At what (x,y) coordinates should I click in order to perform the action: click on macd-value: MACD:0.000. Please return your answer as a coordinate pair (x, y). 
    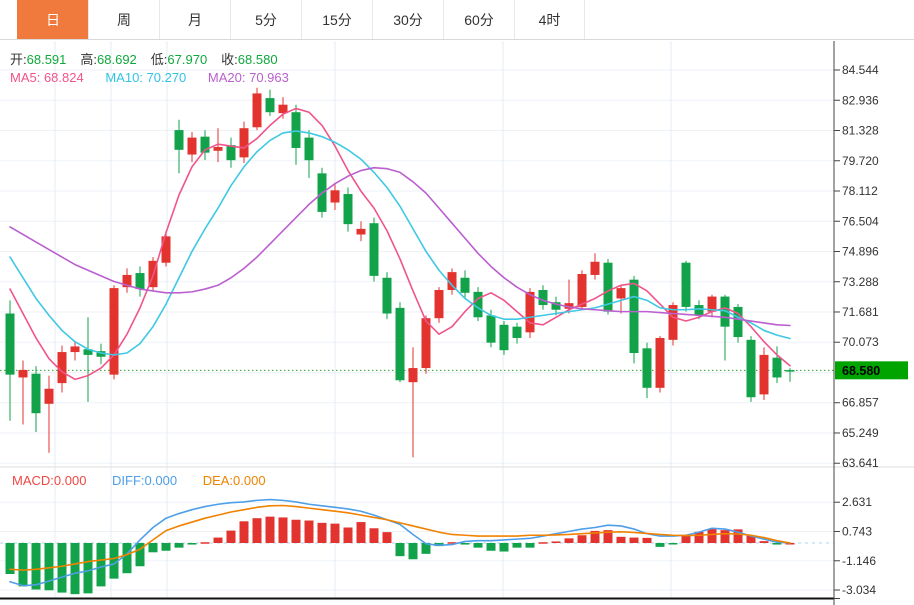
    Looking at the image, I should click on (49, 480).